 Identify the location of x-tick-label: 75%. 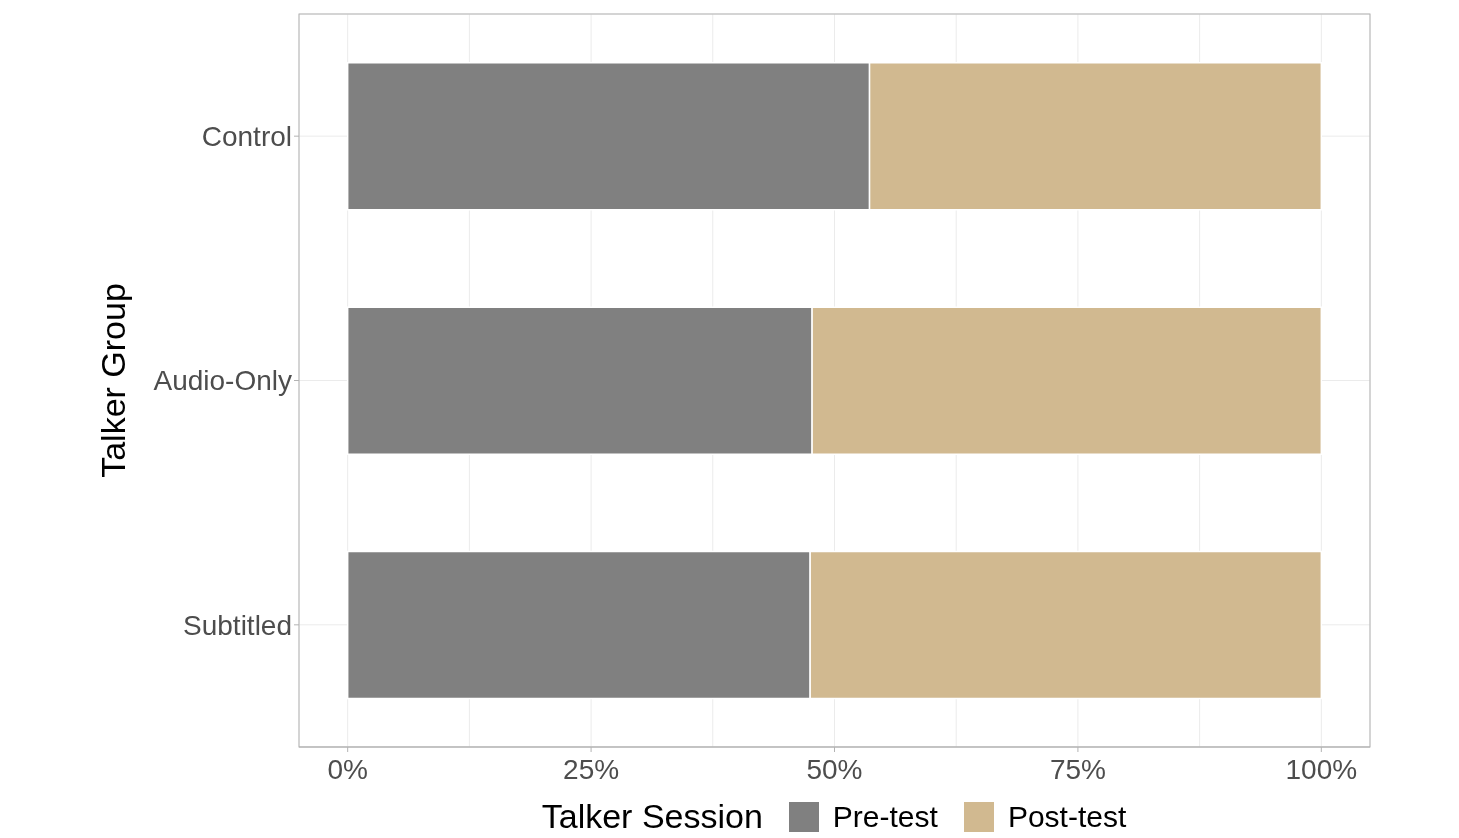
(1077, 769).